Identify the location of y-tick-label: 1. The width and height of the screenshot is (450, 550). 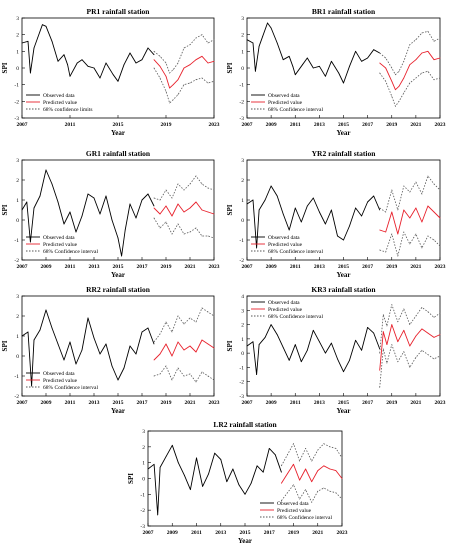
(17, 201).